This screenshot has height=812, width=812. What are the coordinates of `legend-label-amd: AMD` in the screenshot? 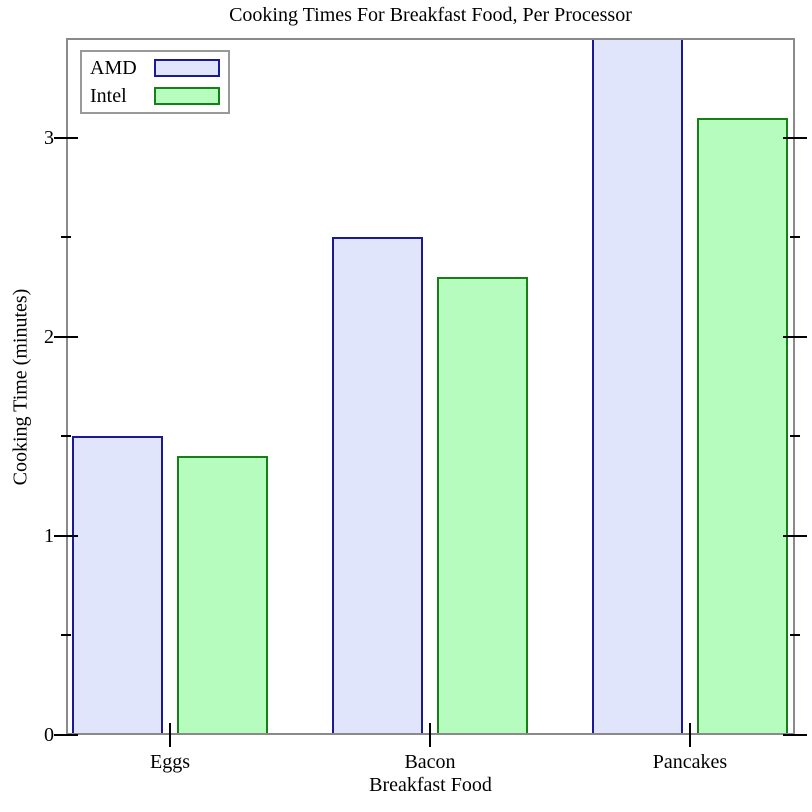 It's located at (113, 68).